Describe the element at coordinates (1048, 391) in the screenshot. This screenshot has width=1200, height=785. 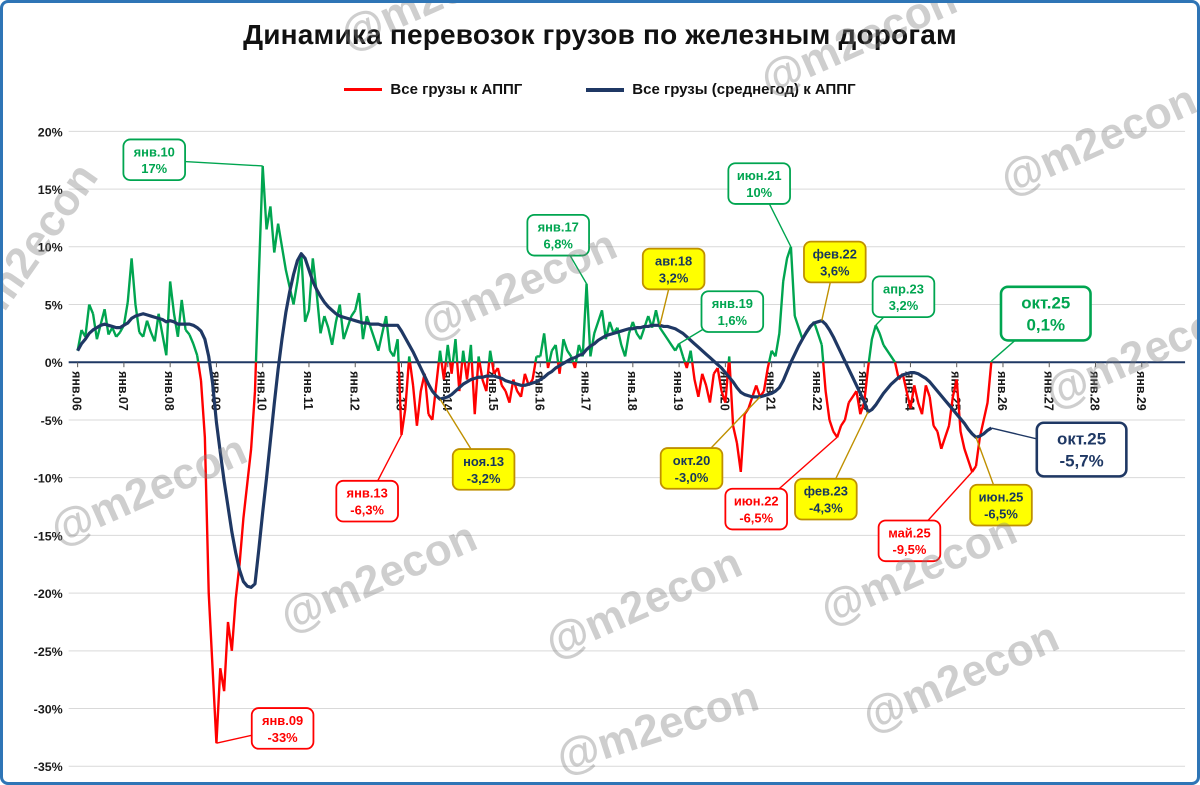
I see `x-axis-label: янв.27` at that location.